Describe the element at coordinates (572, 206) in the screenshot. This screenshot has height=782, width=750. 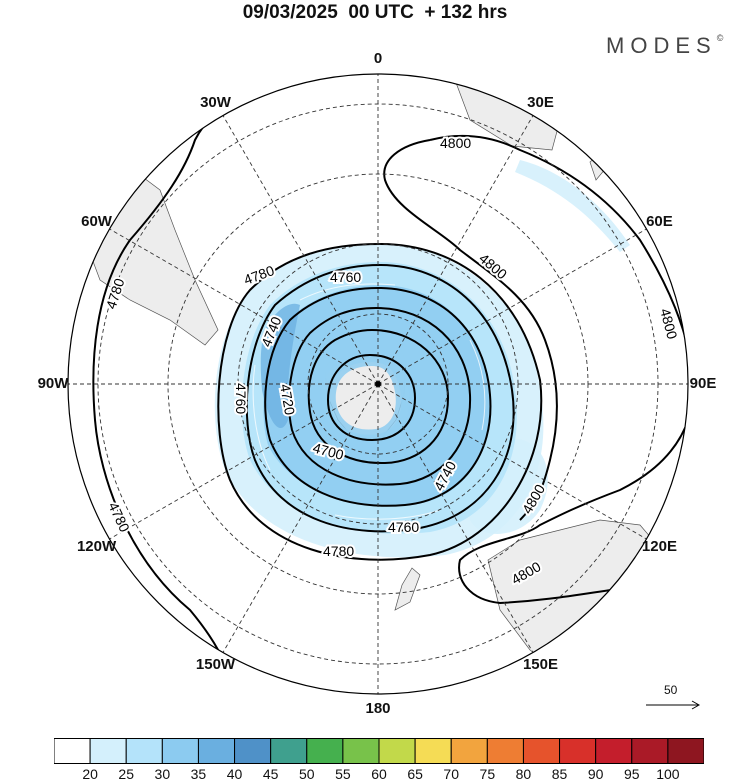
I see `shade-jet-east` at that location.